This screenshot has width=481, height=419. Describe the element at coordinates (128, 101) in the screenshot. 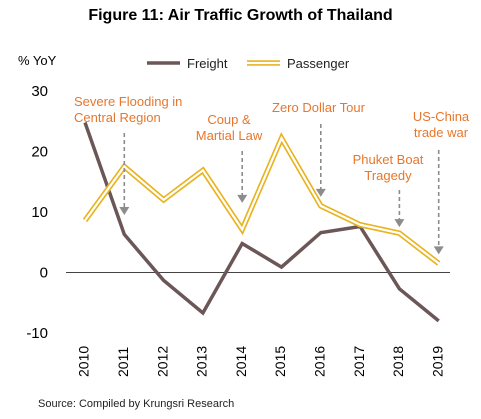

I see `annotation-label: Severe Flooding in` at that location.